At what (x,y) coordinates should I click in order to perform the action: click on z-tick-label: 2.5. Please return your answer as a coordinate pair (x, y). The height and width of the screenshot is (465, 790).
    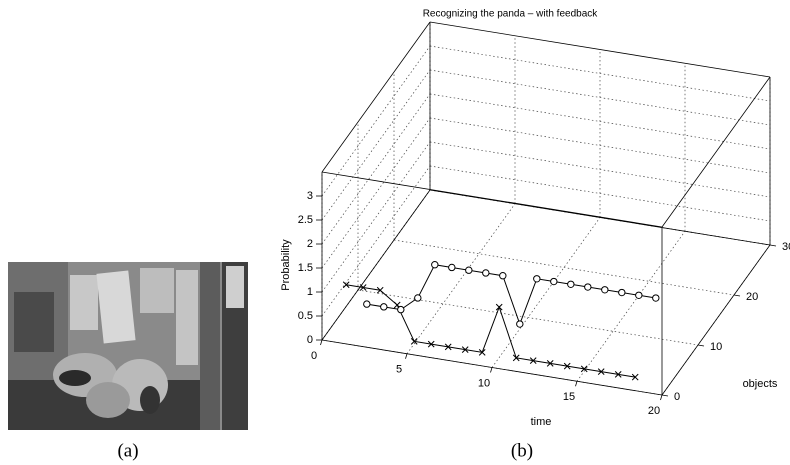
    Looking at the image, I should click on (305, 220).